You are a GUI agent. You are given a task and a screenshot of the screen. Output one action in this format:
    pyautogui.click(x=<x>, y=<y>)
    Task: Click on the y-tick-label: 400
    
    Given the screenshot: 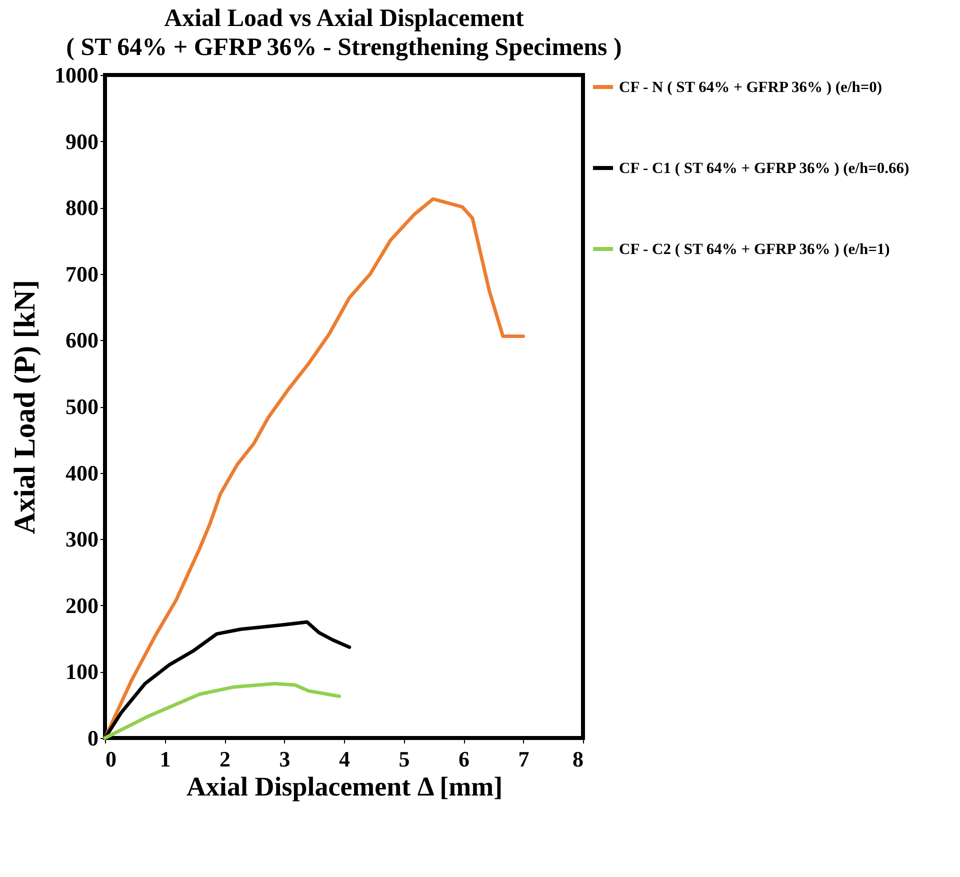 What is the action you would take?
    pyautogui.click(x=82, y=473)
    